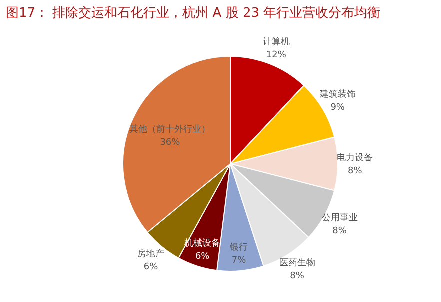 The image size is (441, 302). I want to click on slice-label: 其他（前十外行业）, so click(170, 129).